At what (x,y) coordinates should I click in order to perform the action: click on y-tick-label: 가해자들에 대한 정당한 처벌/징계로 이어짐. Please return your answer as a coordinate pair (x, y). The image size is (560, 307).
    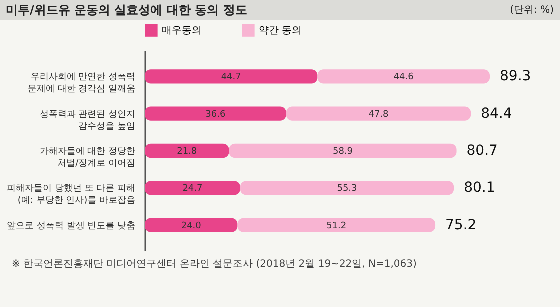
    Looking at the image, I should click on (88, 158).